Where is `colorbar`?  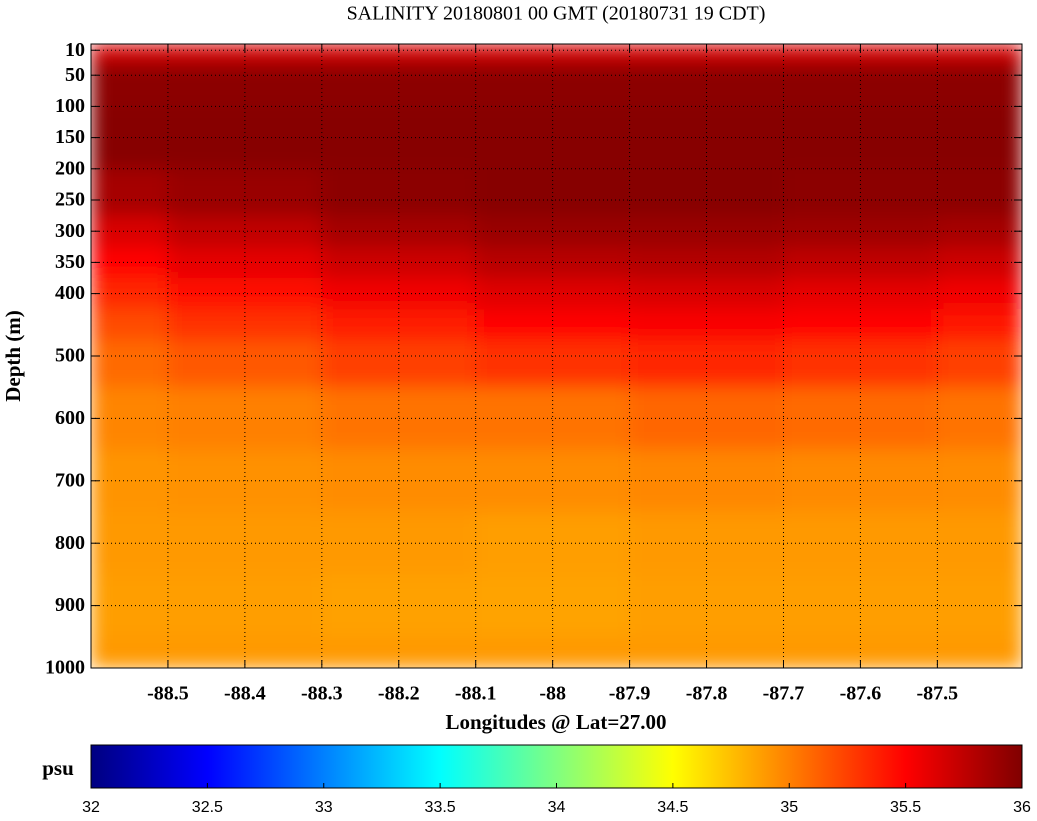
colorbar is located at coordinates (556, 766).